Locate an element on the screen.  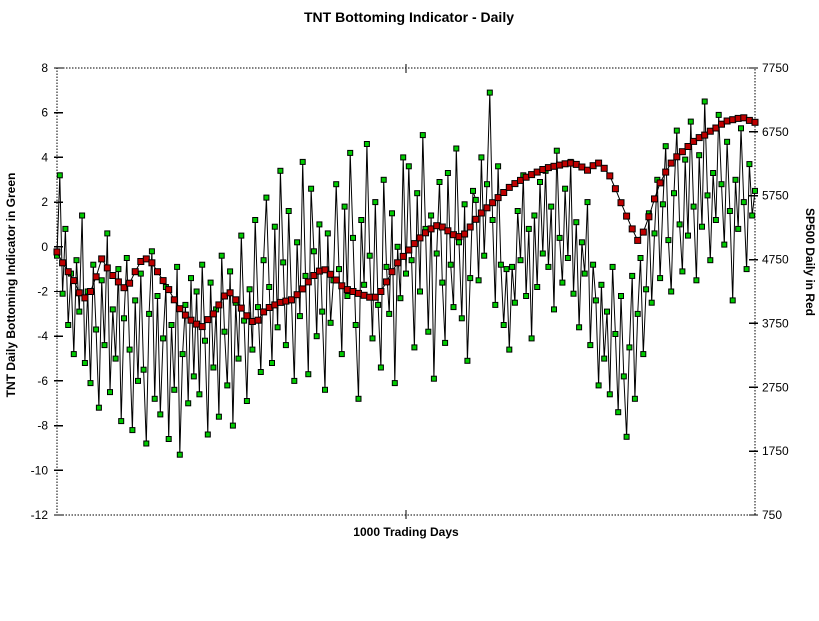
left-tick-label: -8 is located at coordinates (42, 426).